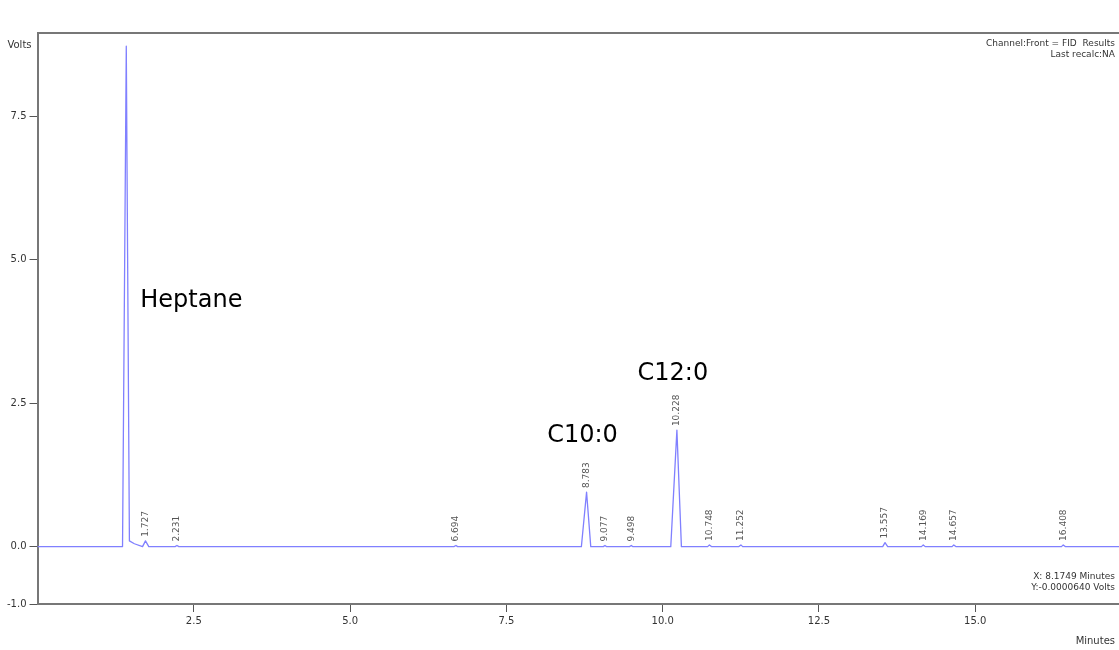  What do you see at coordinates (176, 528) in the screenshot?
I see `annotation: 2.231` at bounding box center [176, 528].